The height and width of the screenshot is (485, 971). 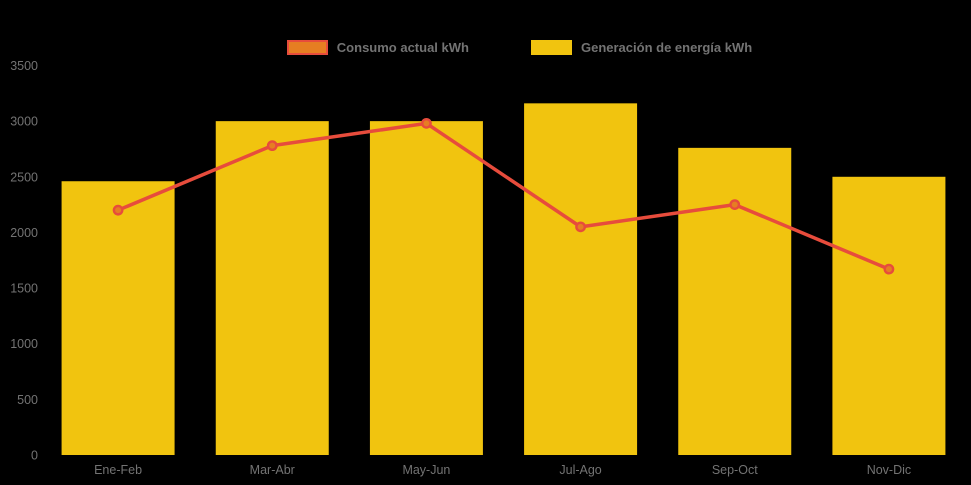 What do you see at coordinates (118, 210) in the screenshot?
I see `point-ene-feb` at bounding box center [118, 210].